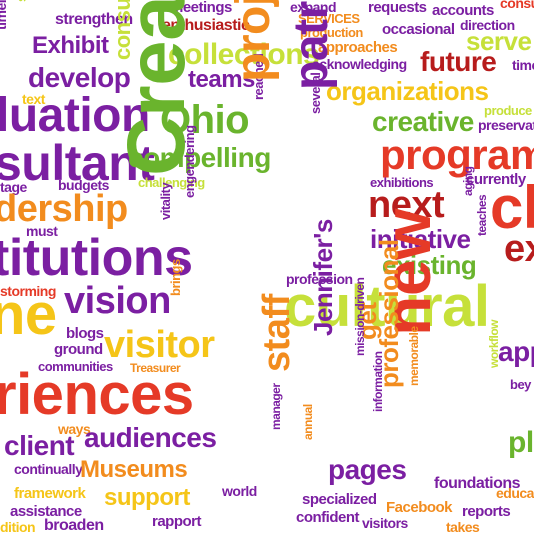  I want to click on word-treasurer: Treasurer, so click(155, 368).